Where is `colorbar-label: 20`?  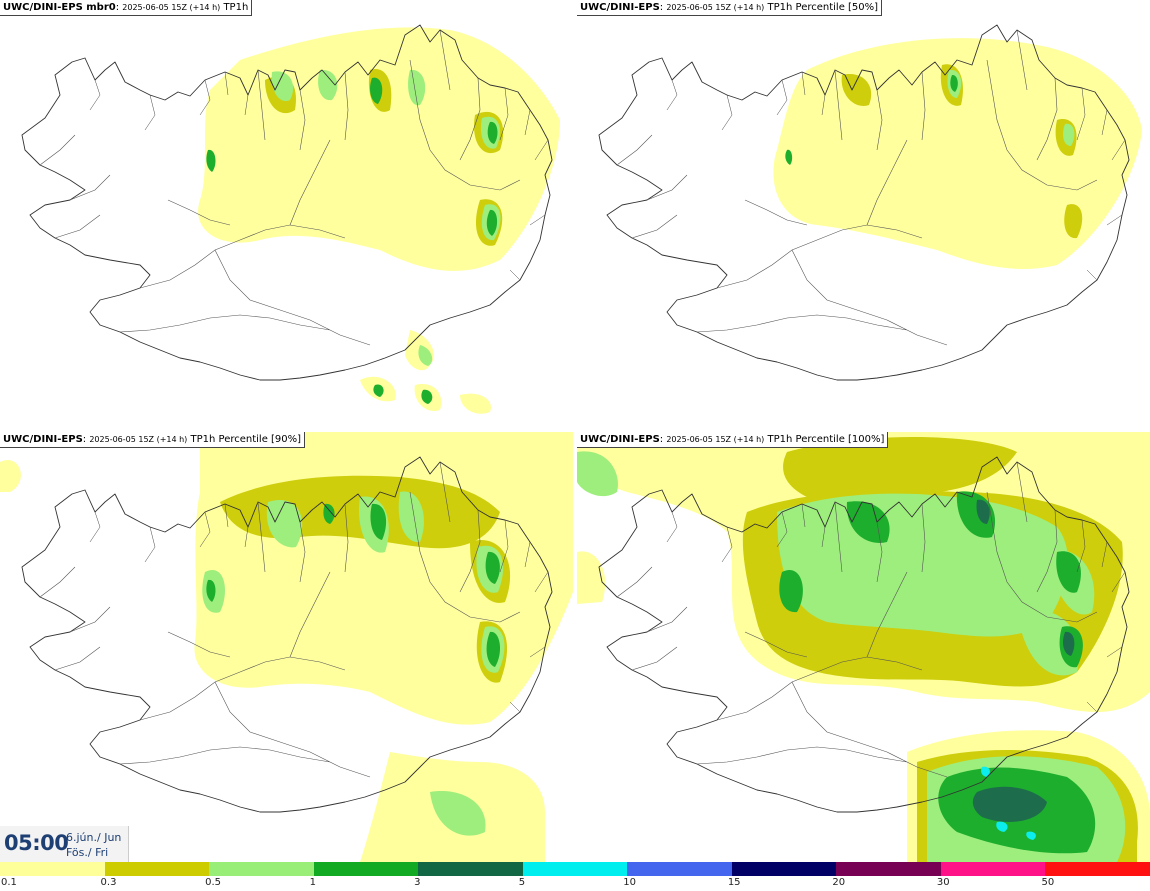
colorbar-label: 20 is located at coordinates (839, 882).